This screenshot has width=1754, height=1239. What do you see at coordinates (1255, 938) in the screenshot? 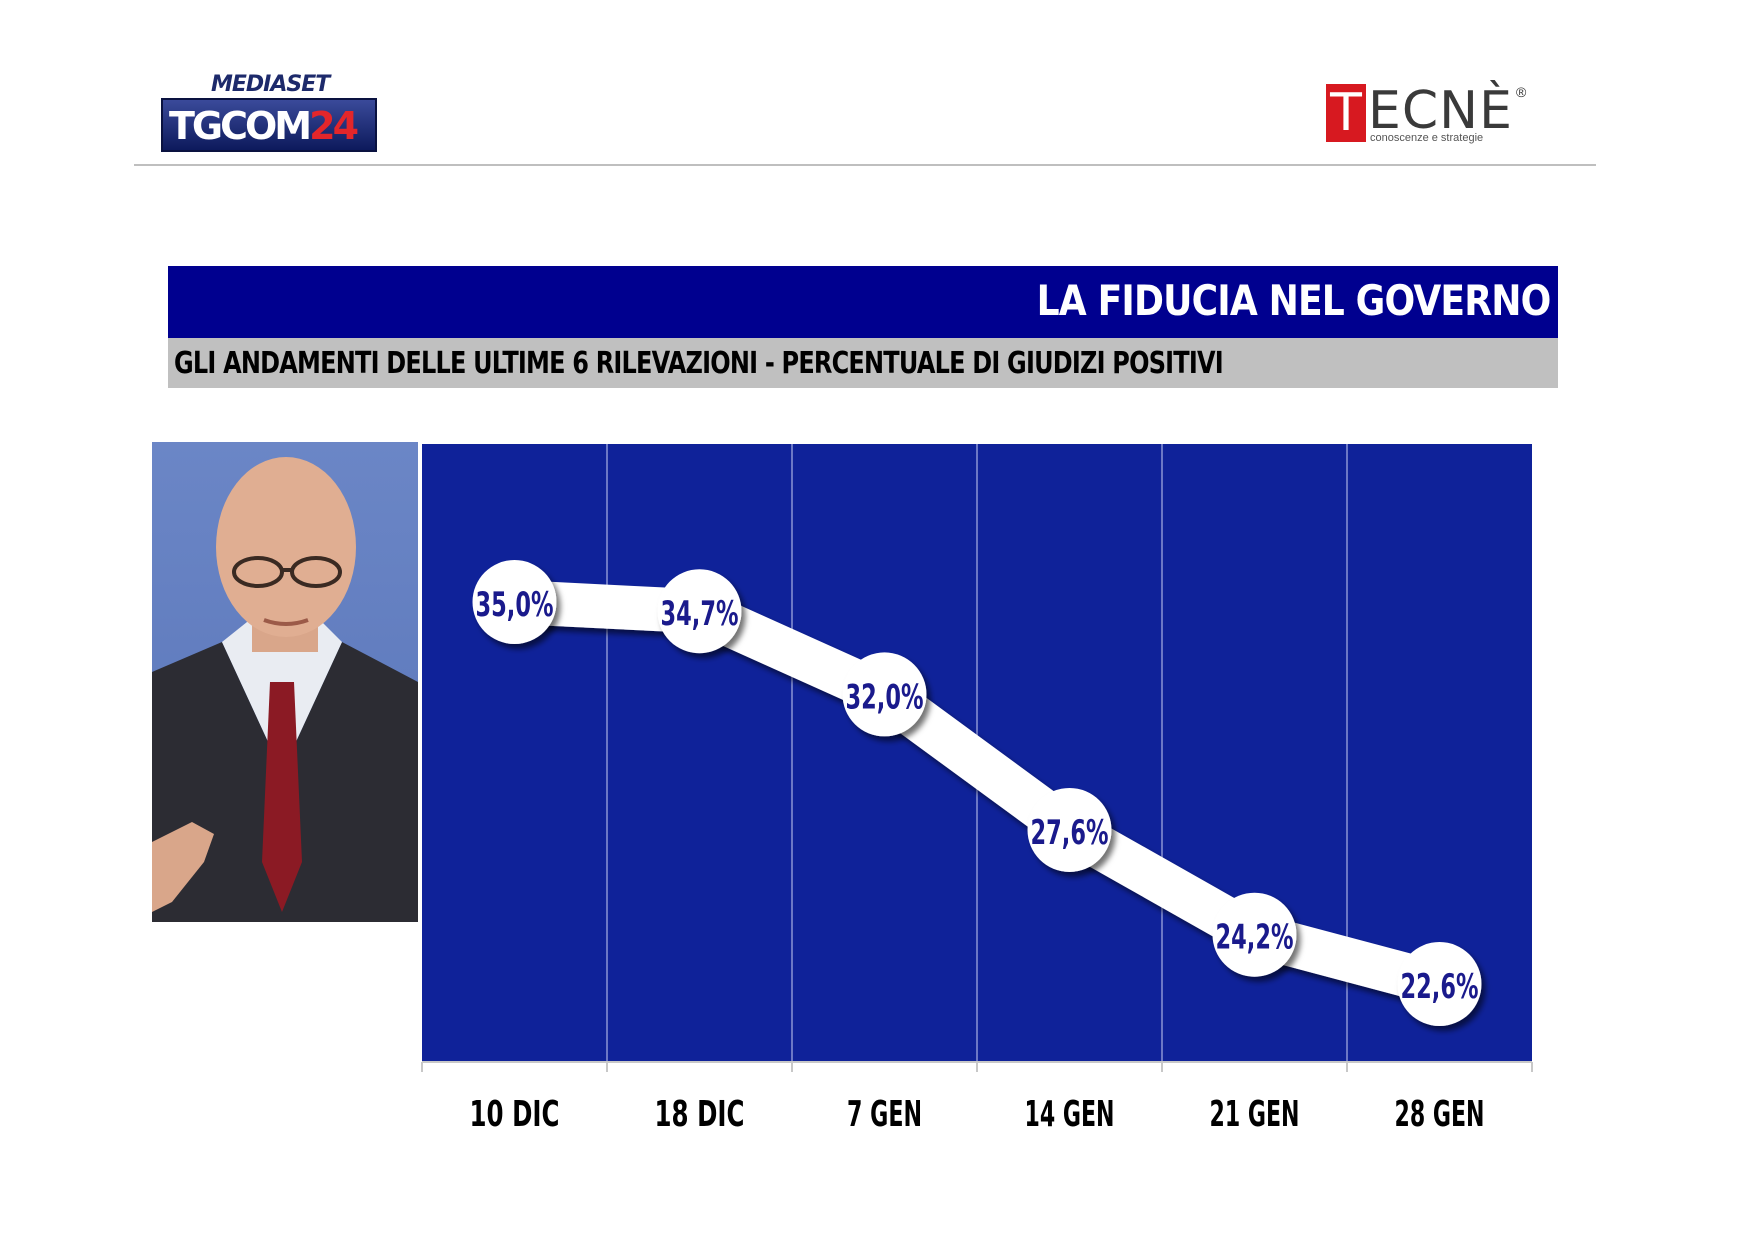
I see `data-label-4: 24,2%` at bounding box center [1255, 938].